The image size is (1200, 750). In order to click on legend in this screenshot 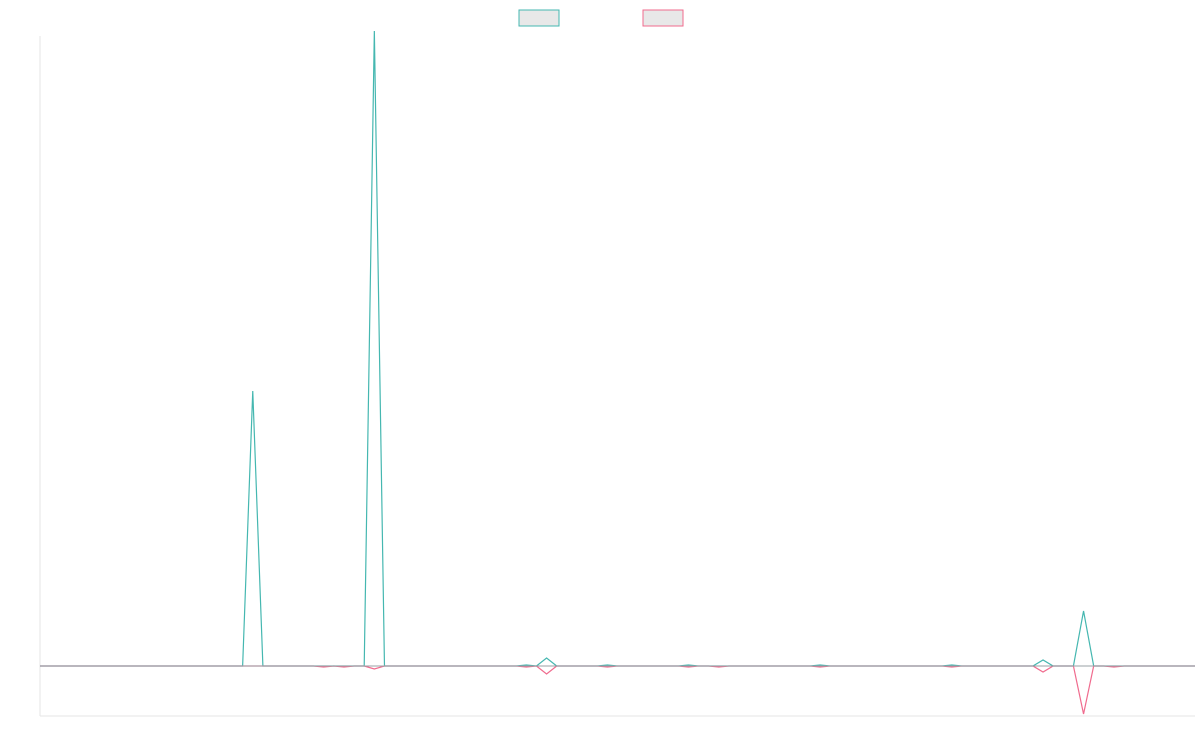, I will do `click(601, 18)`.